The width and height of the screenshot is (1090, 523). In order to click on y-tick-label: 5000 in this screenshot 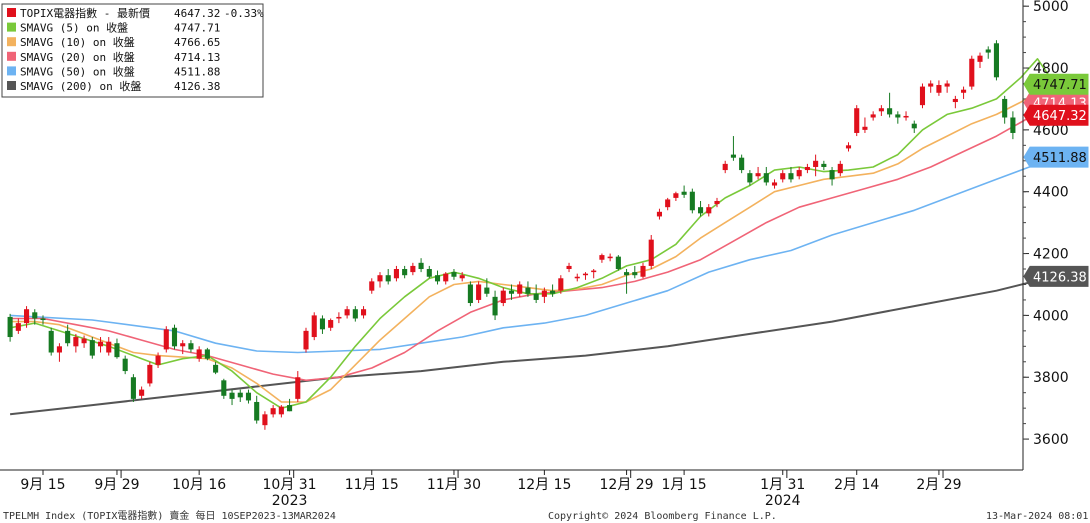, I will do `click(1051, 7)`.